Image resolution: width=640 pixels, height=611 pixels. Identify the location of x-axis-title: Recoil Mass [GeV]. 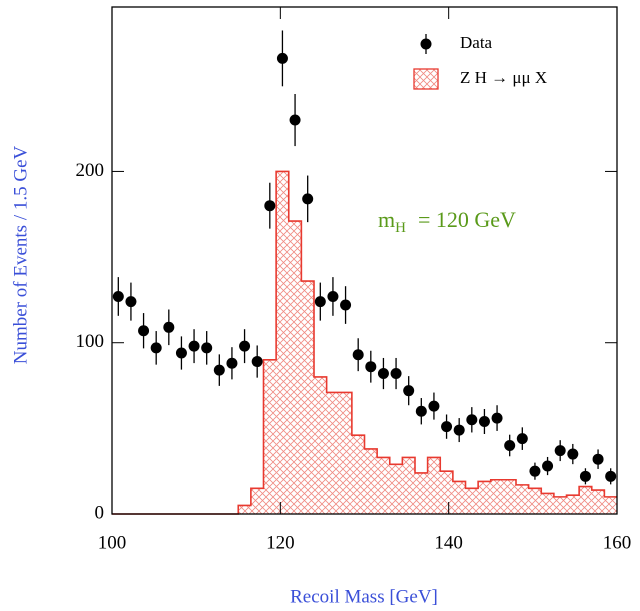
(364, 596).